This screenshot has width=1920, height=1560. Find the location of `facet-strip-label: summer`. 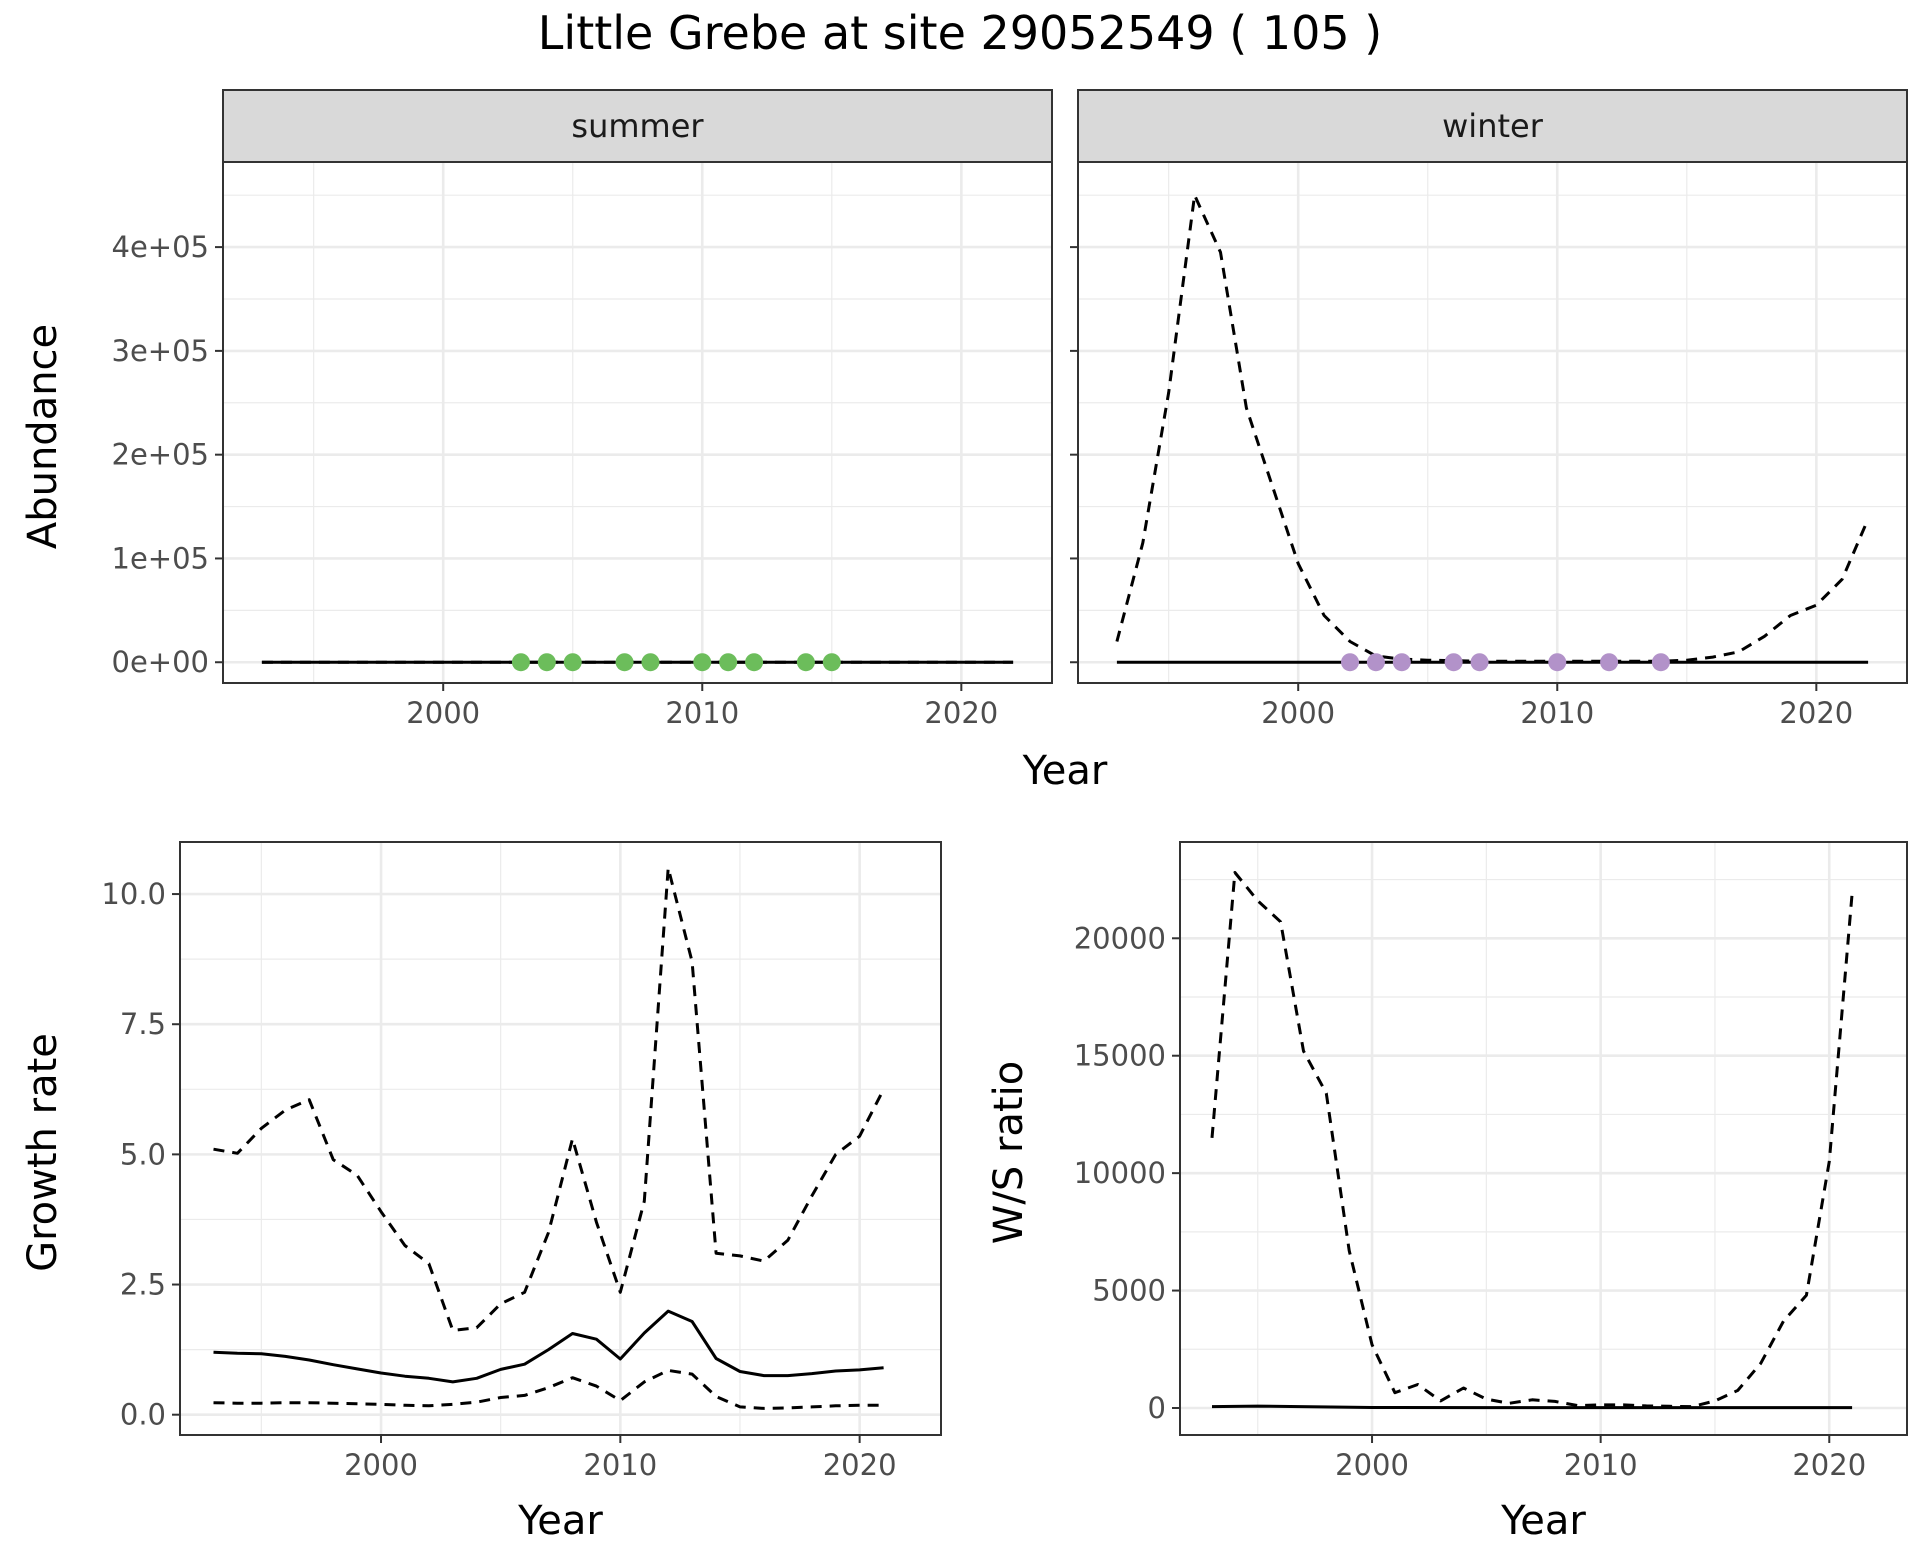

facet-strip-label: summer is located at coordinates (637, 126).